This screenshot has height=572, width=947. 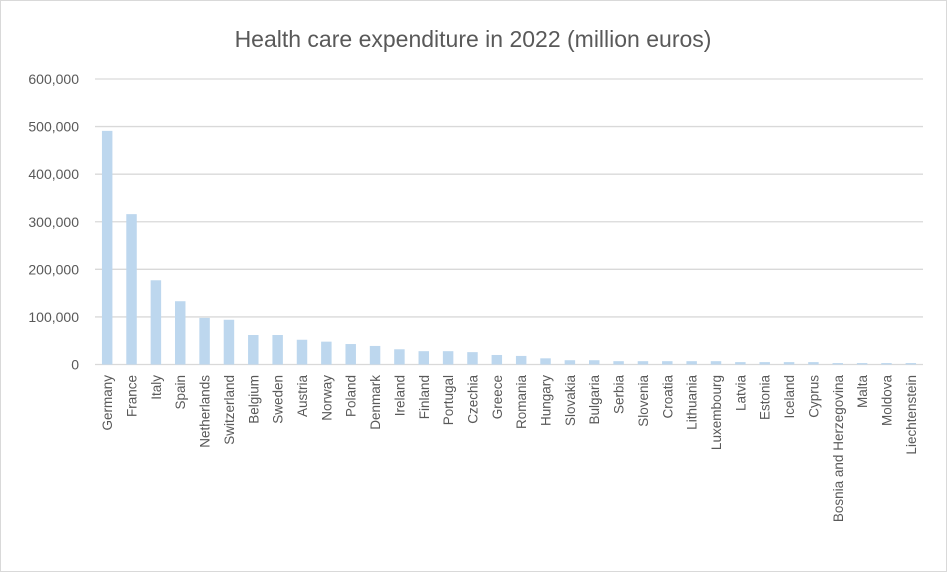 What do you see at coordinates (326, 353) in the screenshot?
I see `bar-norway` at bounding box center [326, 353].